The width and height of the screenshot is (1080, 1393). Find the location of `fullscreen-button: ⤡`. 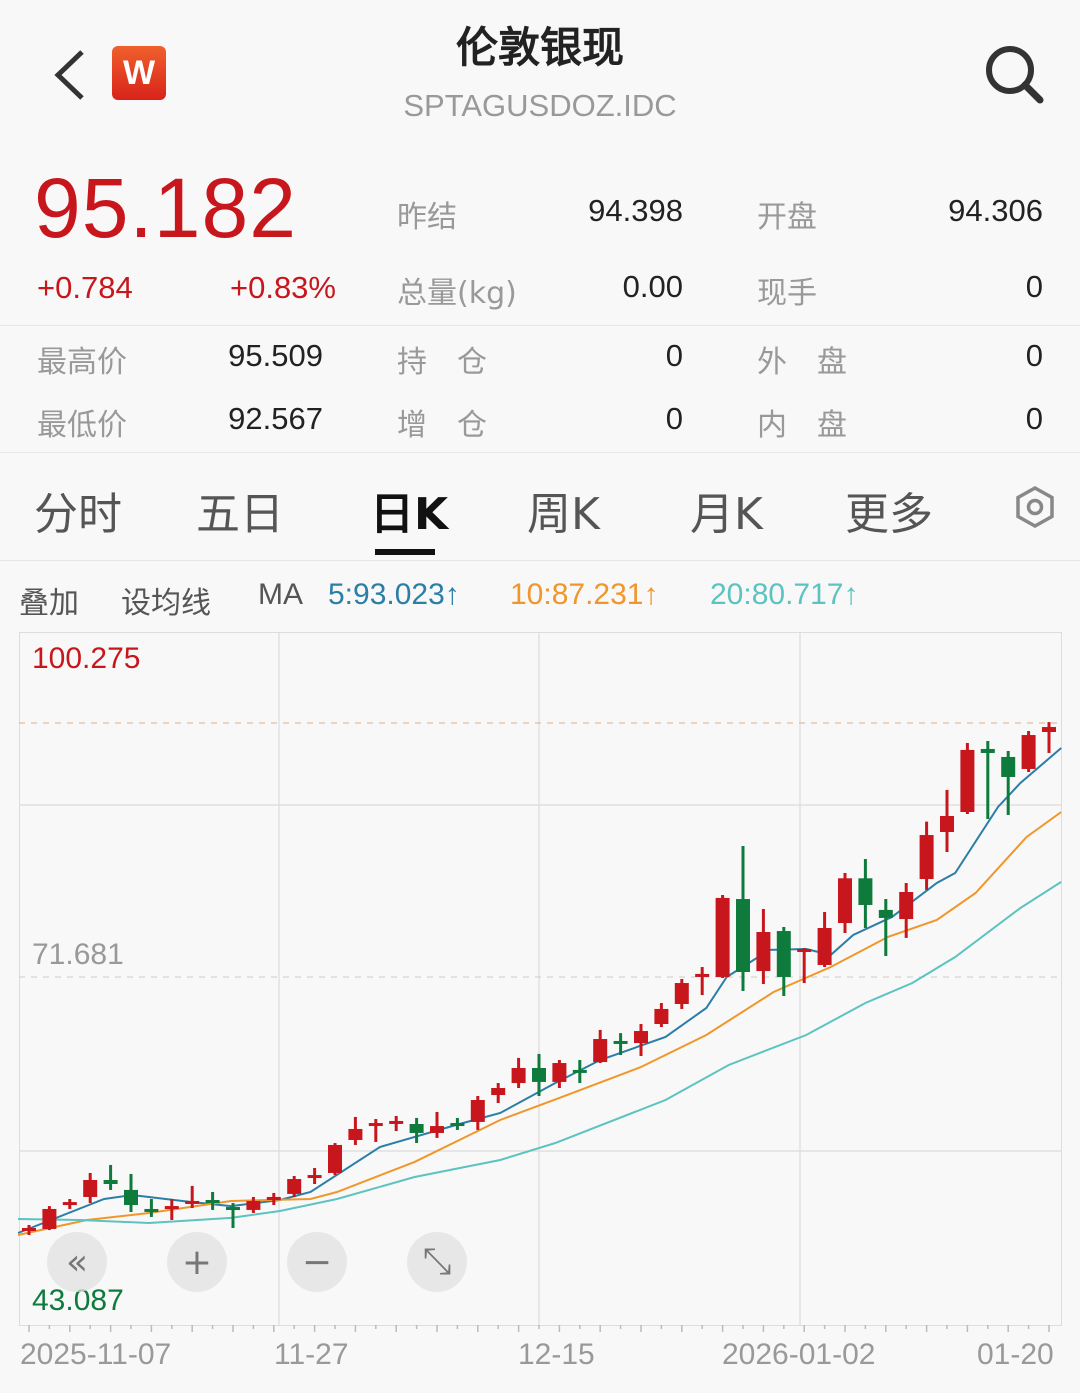

fullscreen-button: ⤡ is located at coordinates (437, 1262).